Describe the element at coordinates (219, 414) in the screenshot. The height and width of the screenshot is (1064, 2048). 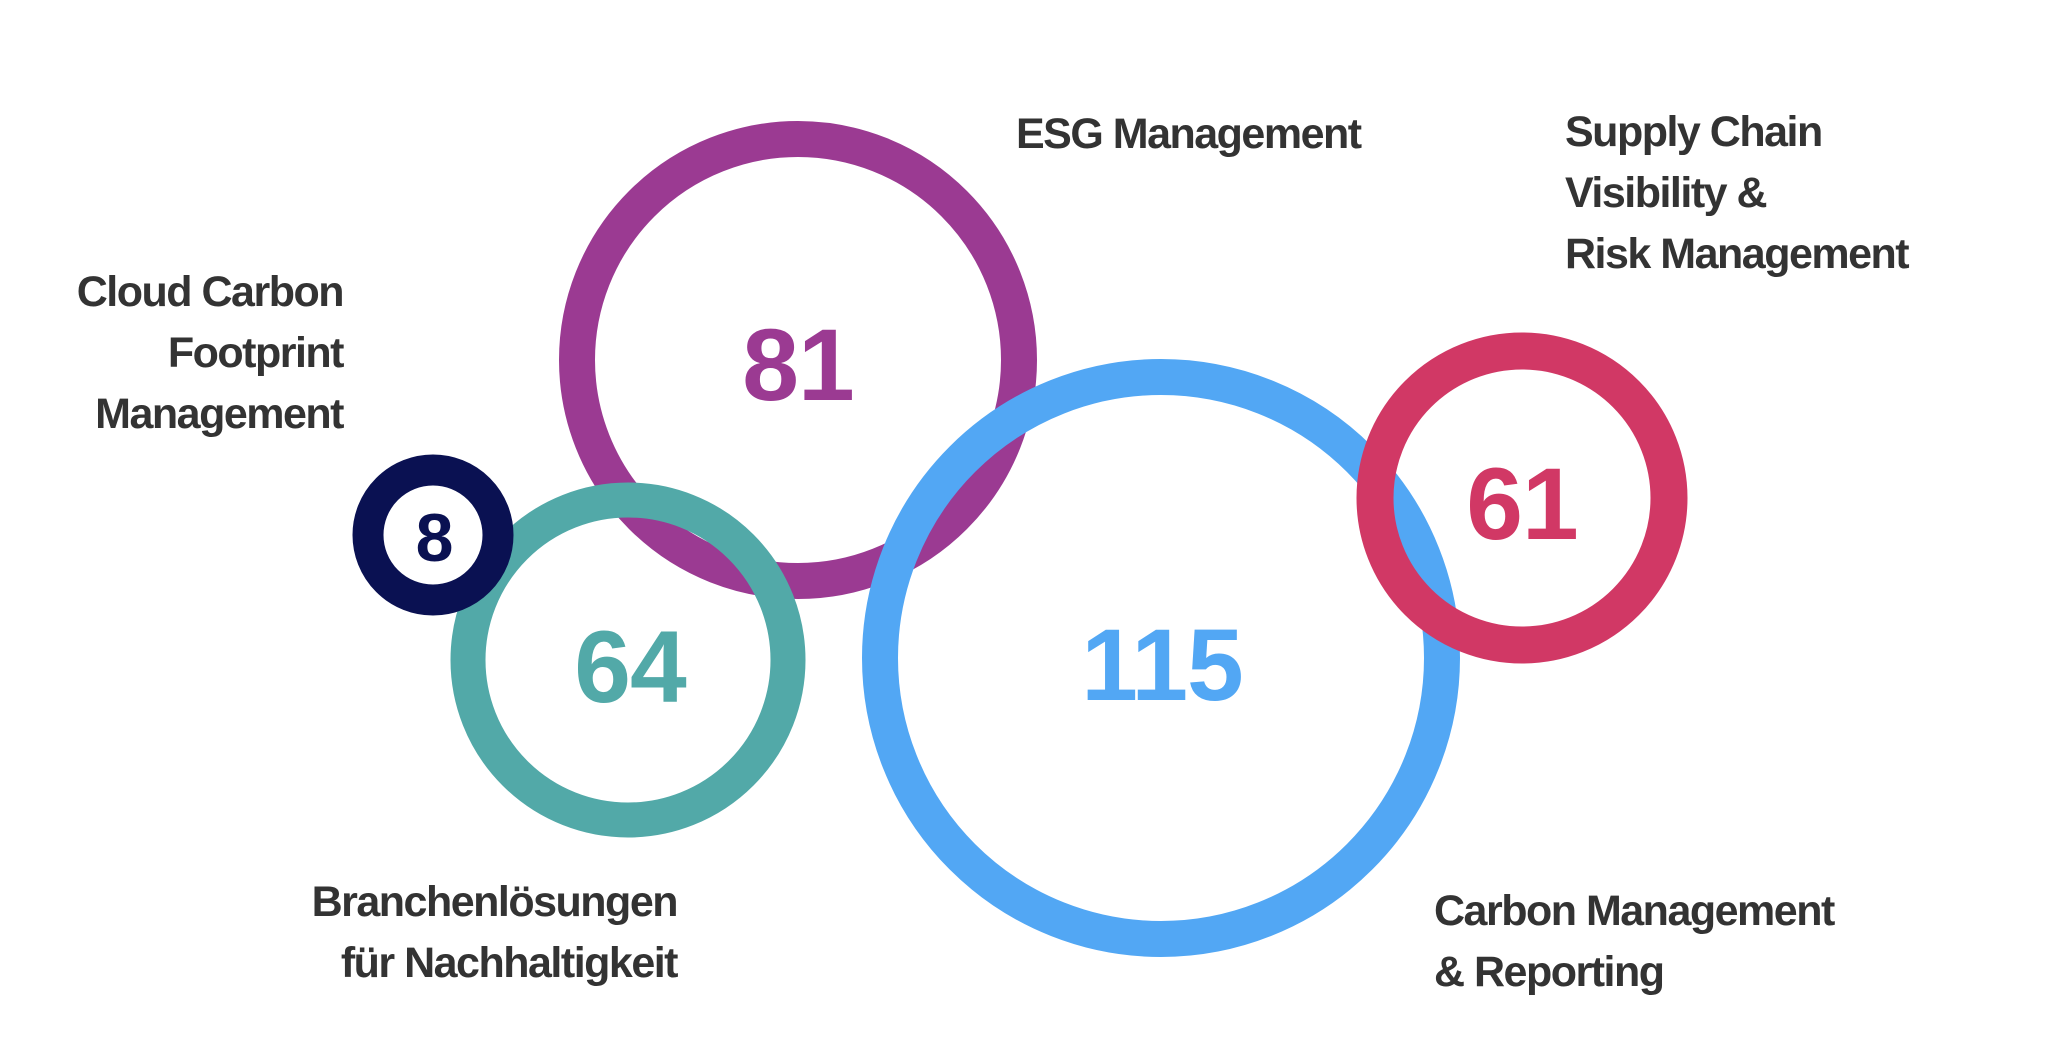
I see `label-line: Management` at that location.